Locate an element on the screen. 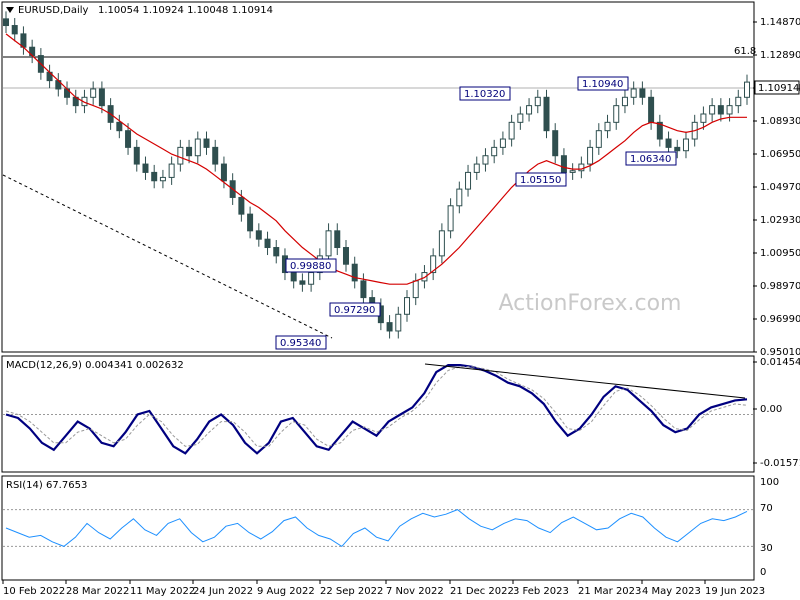 Image resolution: width=800 pixels, height=600 pixels. symbol-name: EURUSD,Daily is located at coordinates (53, 10).